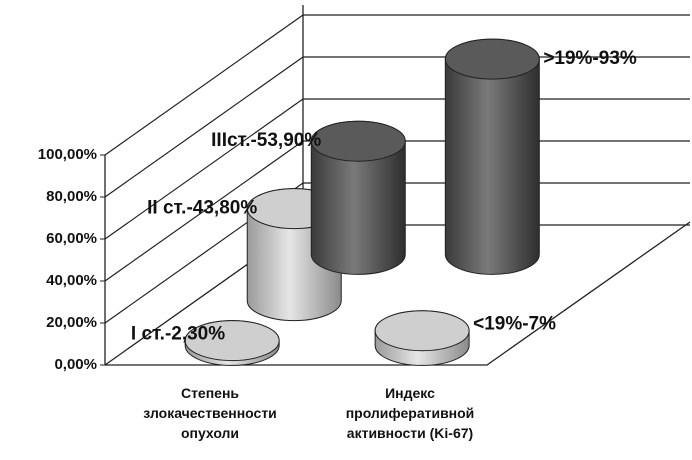 The height and width of the screenshot is (460, 692). I want to click on y-tick-label: 100,00%, so click(67, 154).